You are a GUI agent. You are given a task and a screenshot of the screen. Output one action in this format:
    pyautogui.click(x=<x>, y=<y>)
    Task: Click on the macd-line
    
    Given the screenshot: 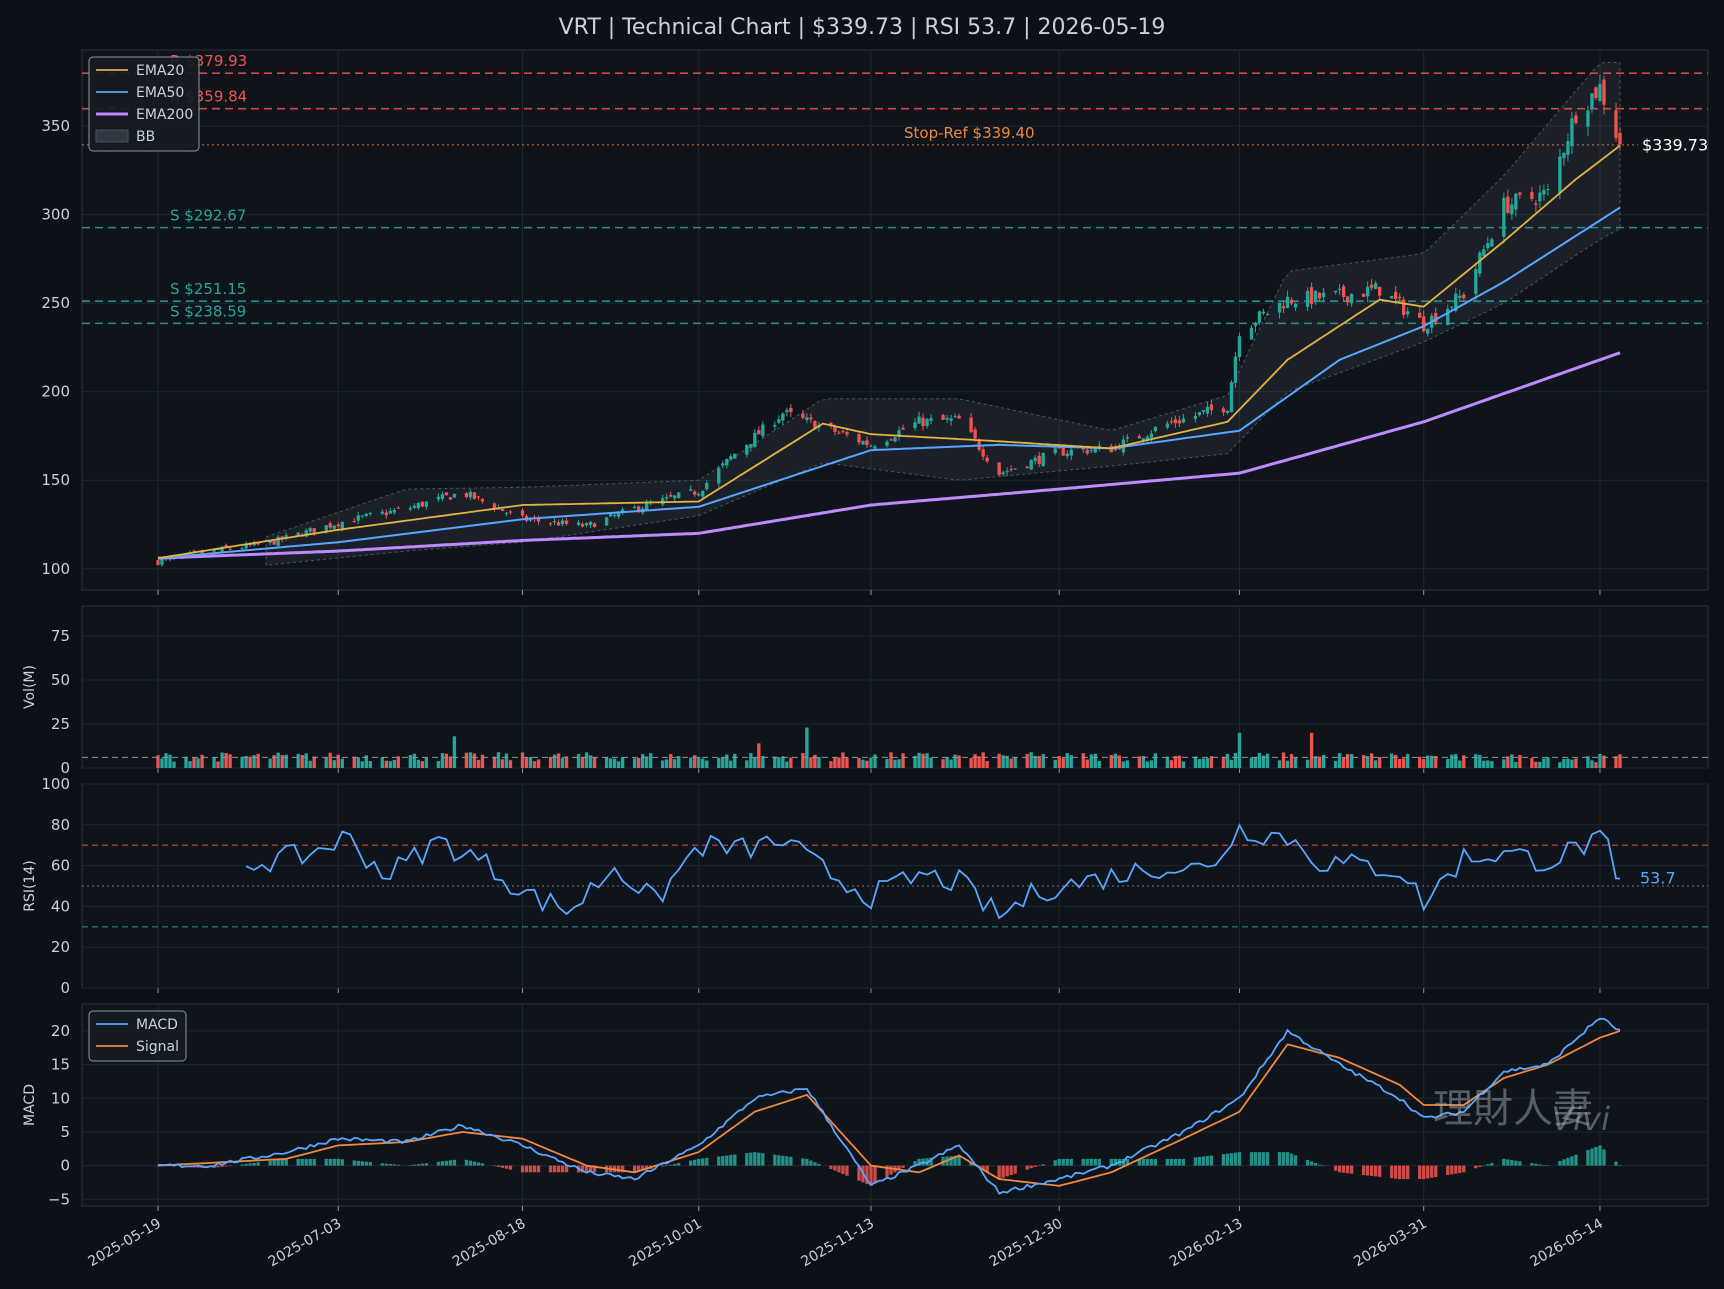 What is the action you would take?
    pyautogui.click(x=889, y=1106)
    